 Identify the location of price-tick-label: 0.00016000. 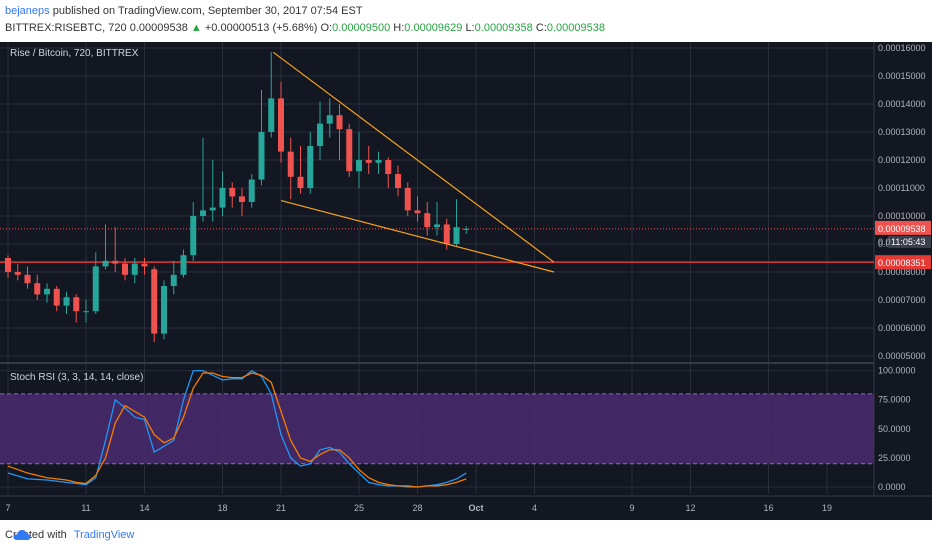
(902, 48).